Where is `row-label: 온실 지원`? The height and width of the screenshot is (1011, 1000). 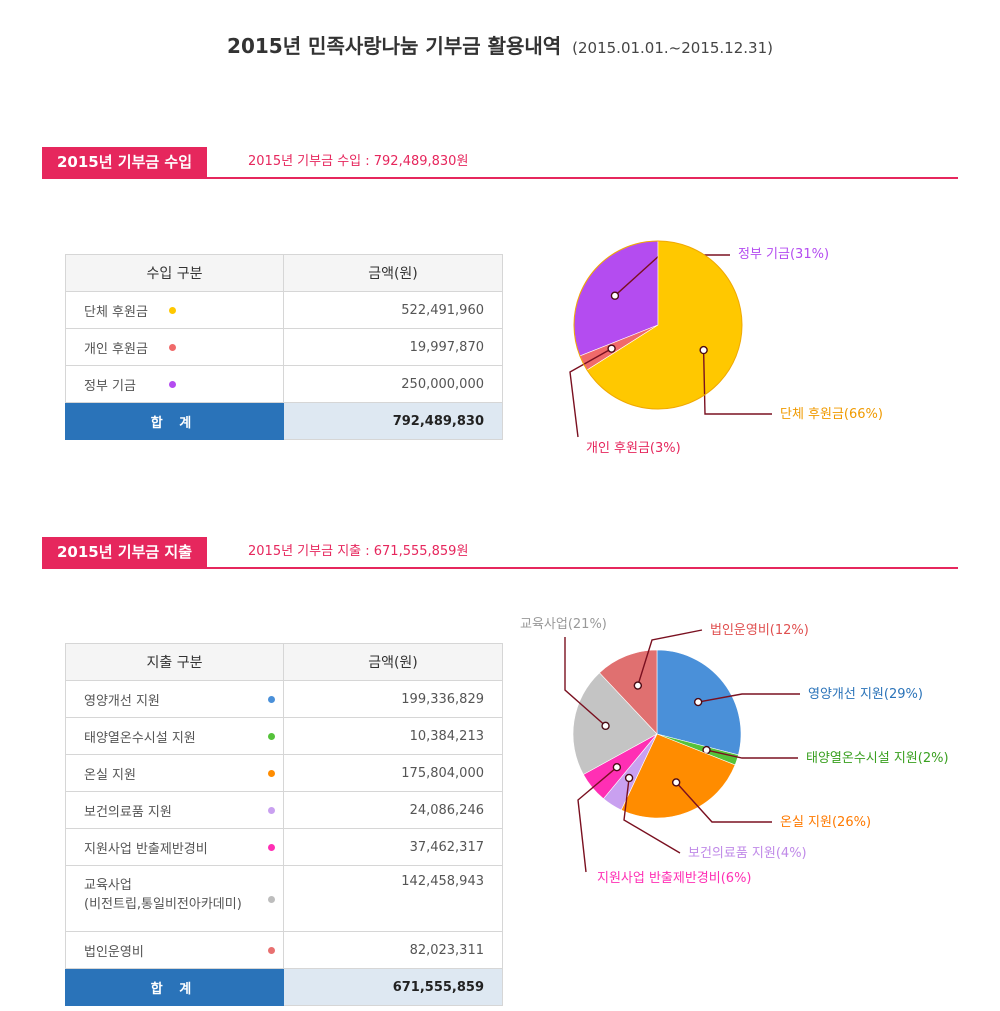 row-label: 온실 지원 is located at coordinates (110, 775).